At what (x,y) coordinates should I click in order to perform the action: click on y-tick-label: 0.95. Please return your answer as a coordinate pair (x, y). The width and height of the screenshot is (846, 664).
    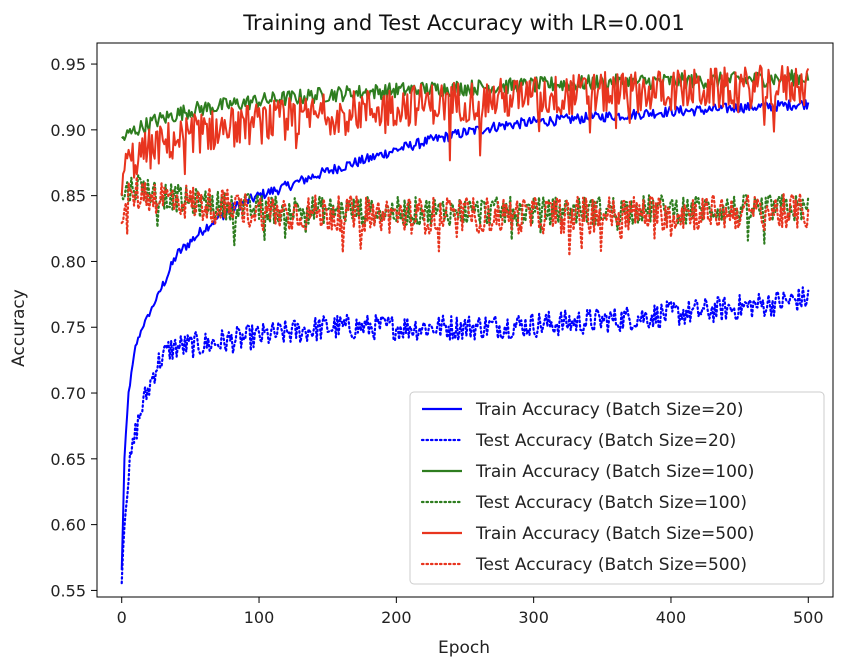
    Looking at the image, I should click on (68, 64).